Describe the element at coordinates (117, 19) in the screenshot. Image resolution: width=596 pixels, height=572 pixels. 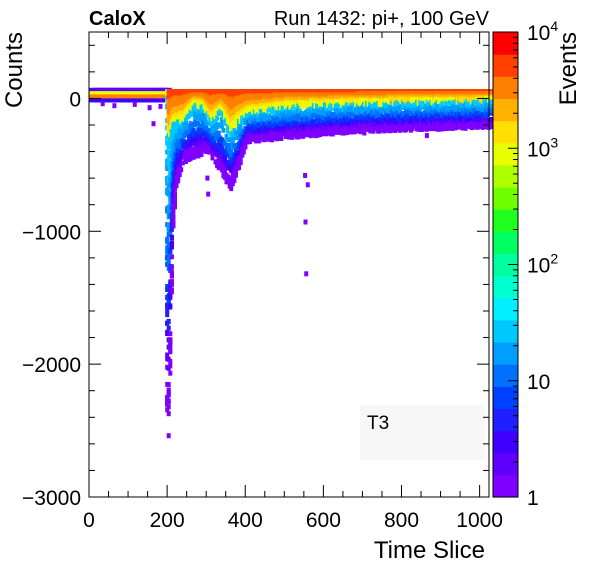
I see `header-left-title: CaloX` at that location.